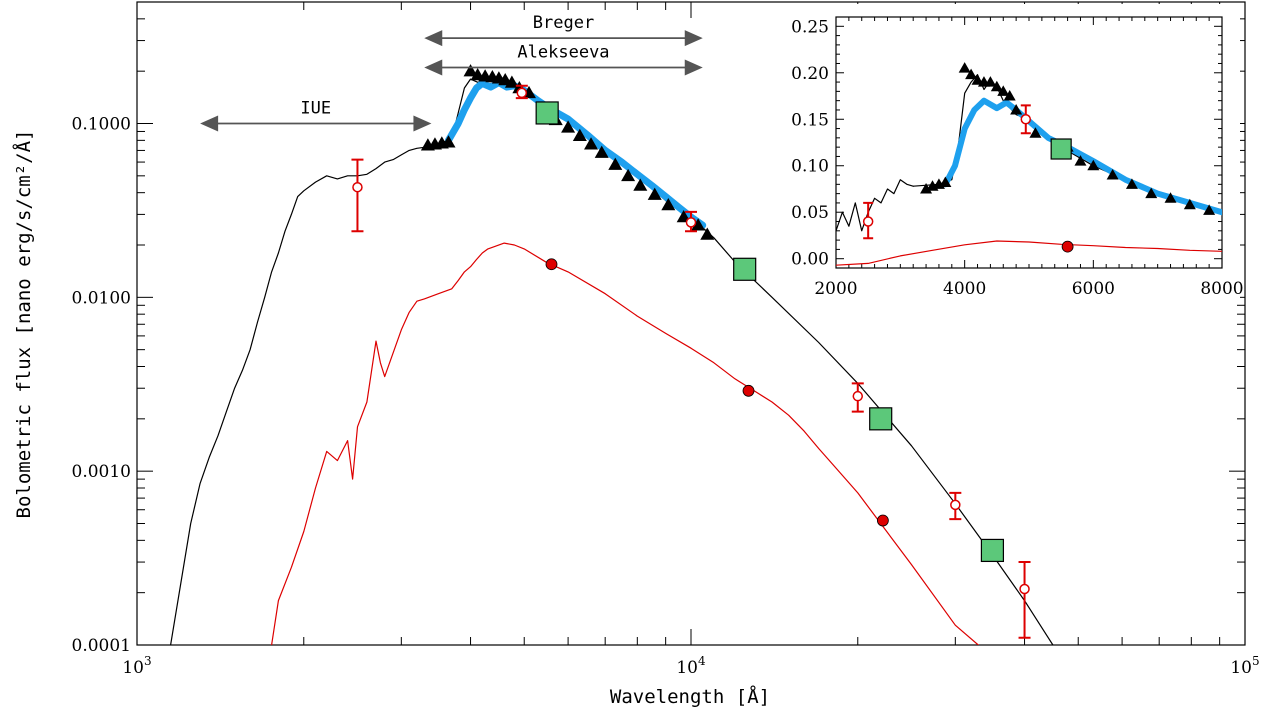 This screenshot has width=1276, height=712. Describe the element at coordinates (1029, 164) in the screenshot. I see `inset-data-group` at that location.